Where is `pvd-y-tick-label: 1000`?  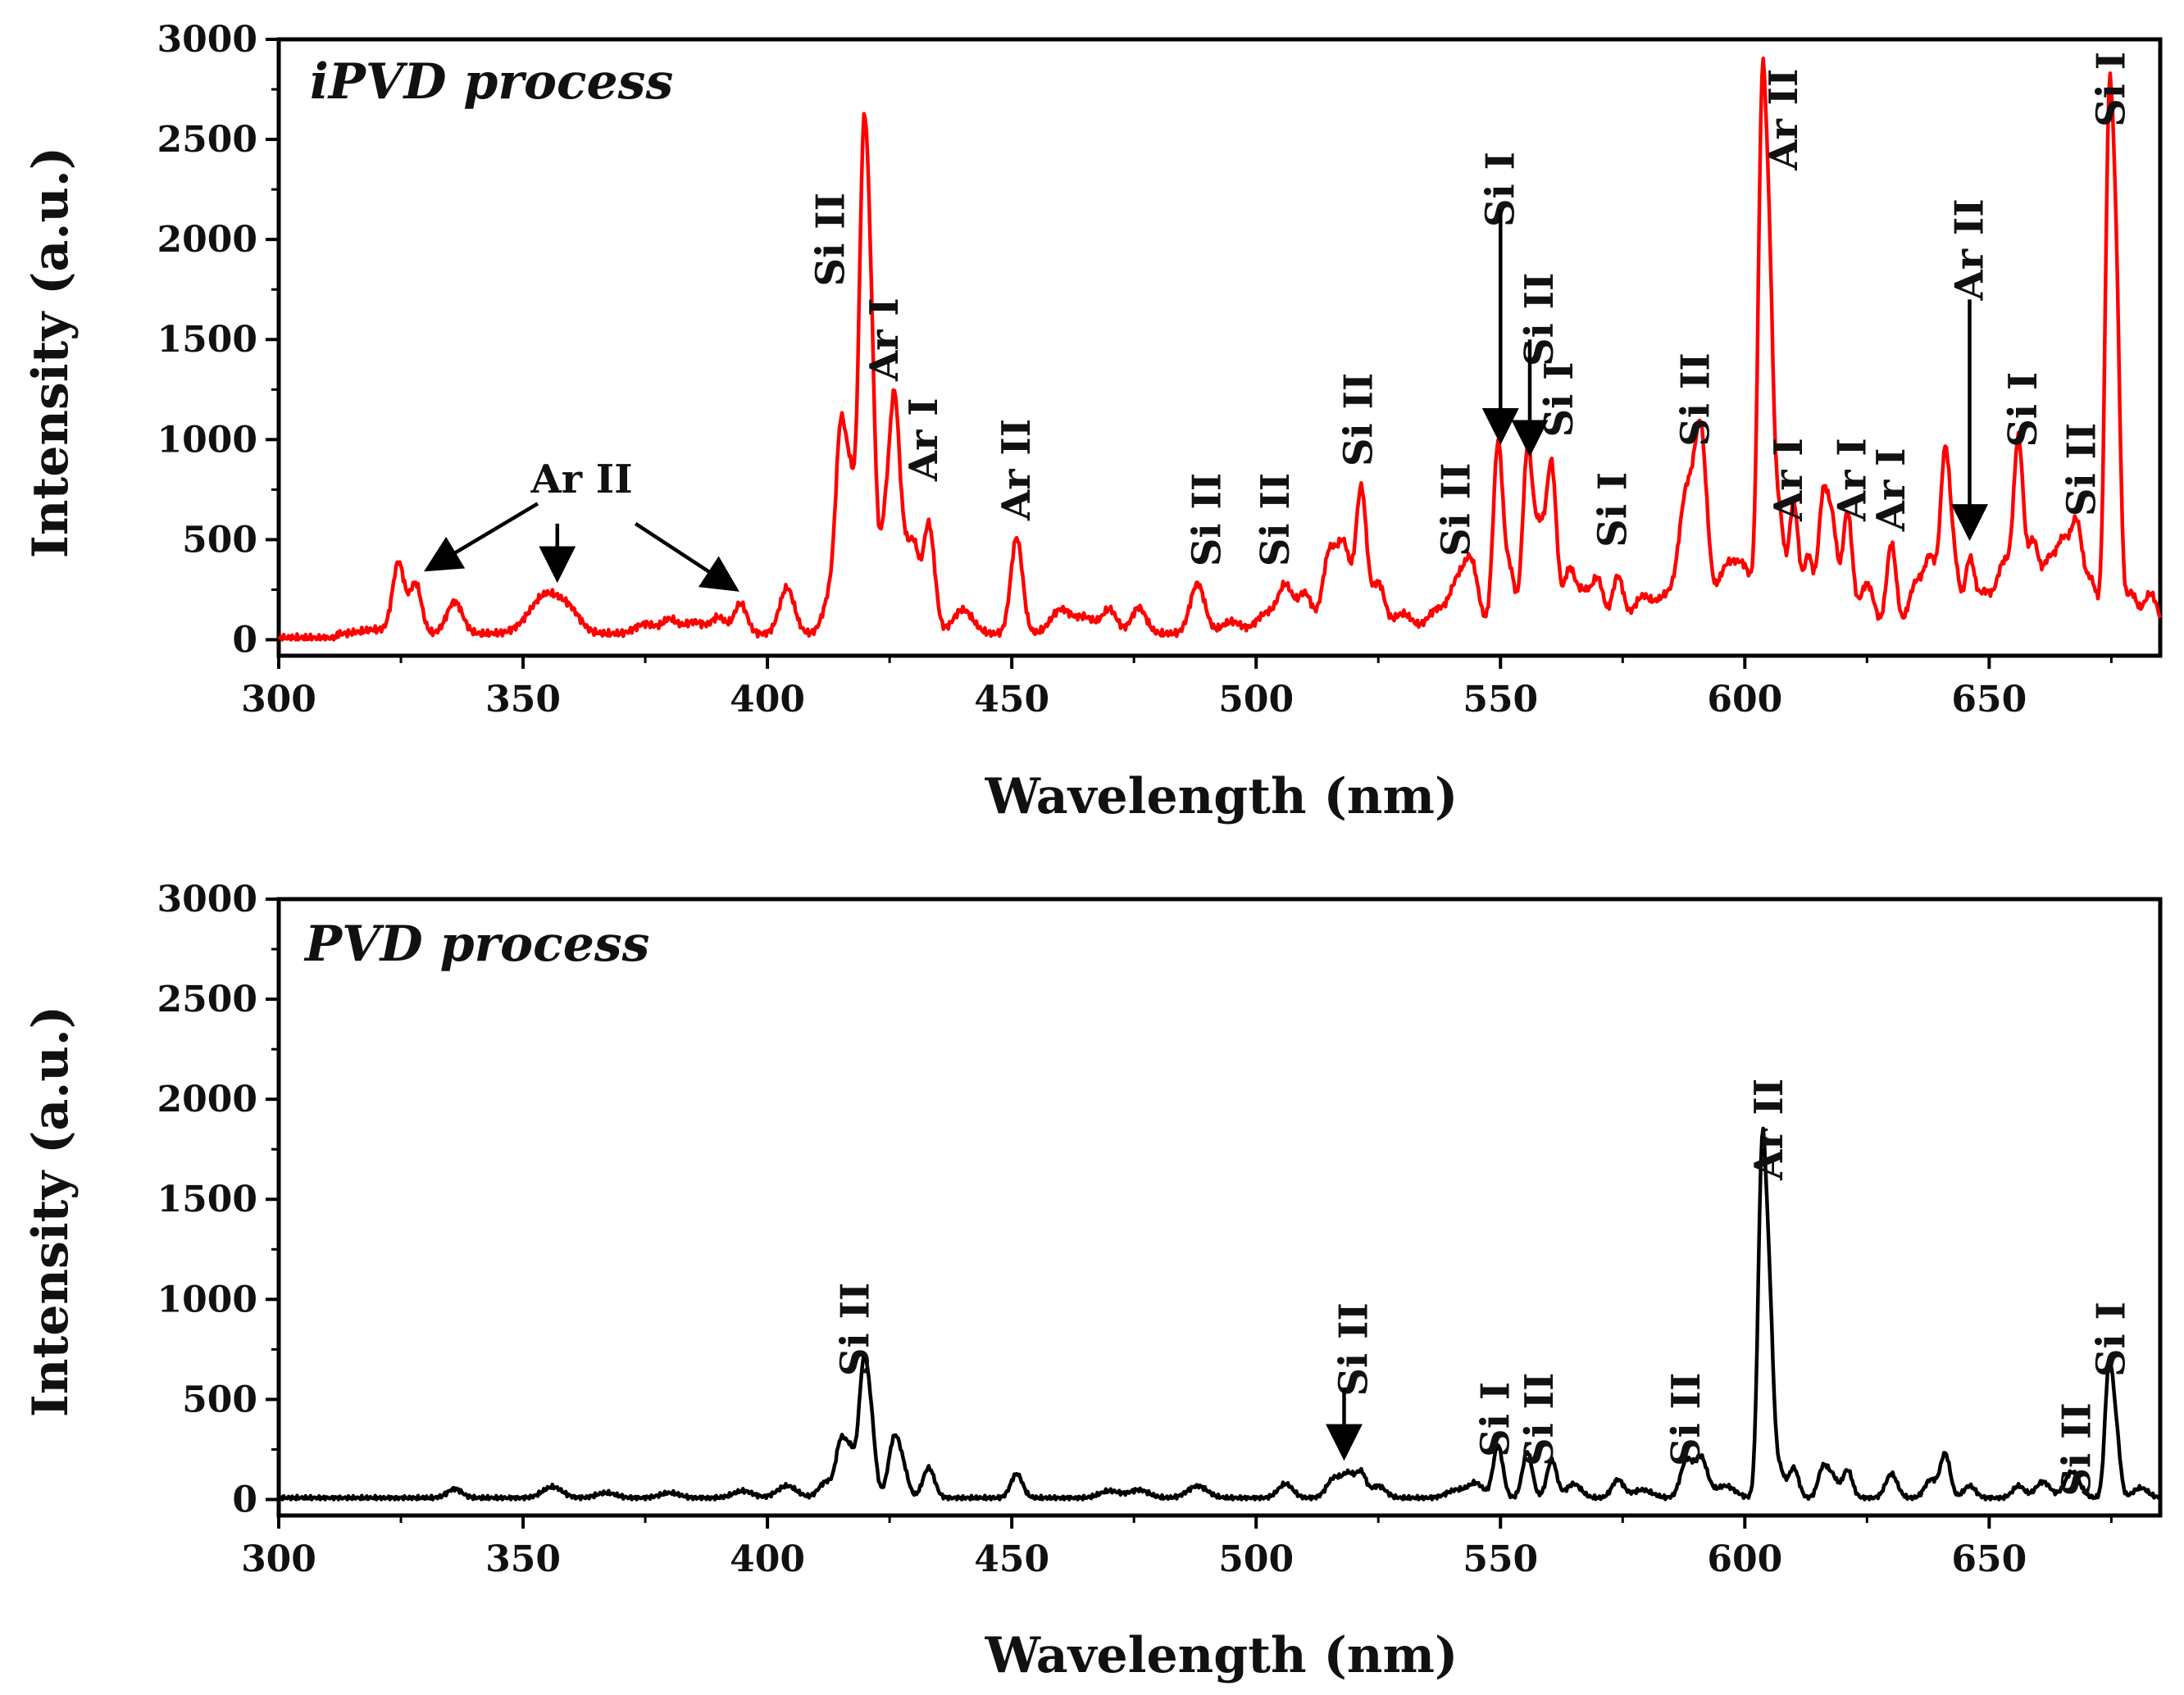 pvd-y-tick-label: 1000 is located at coordinates (207, 1299).